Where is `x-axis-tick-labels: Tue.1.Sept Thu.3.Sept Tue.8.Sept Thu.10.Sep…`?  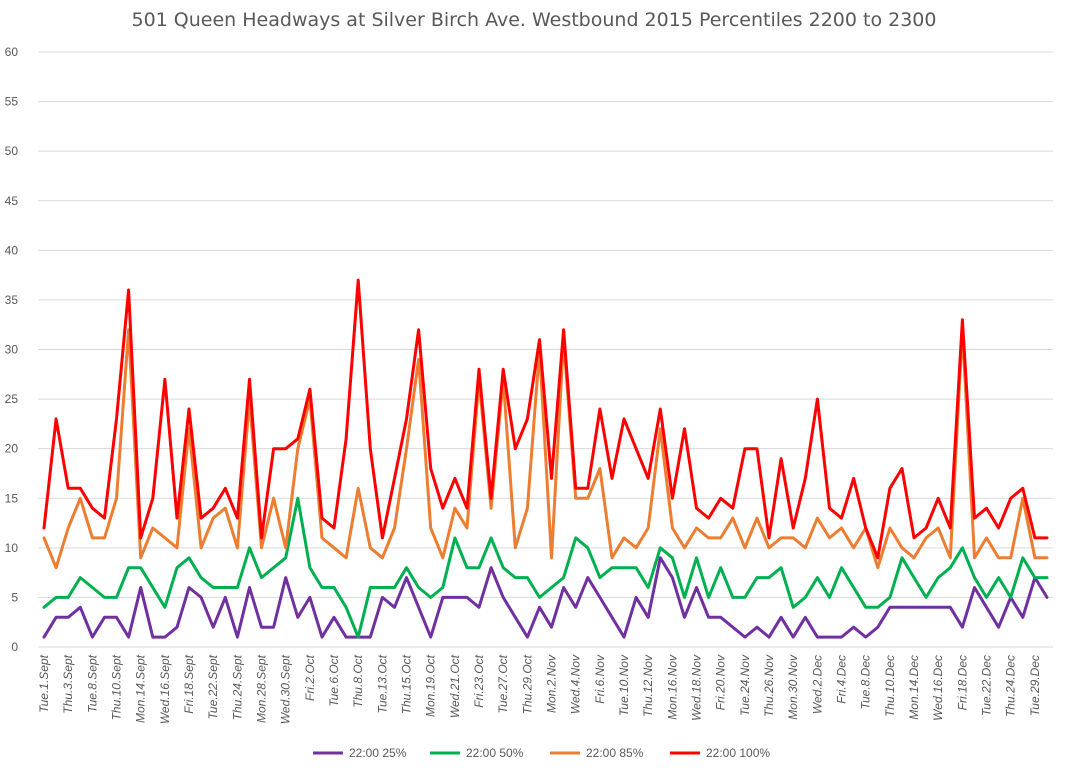 x-axis-tick-labels: Tue.1.Sept Thu.3.Sept Tue.8.Sept Thu.10.Sep… is located at coordinates (539, 689).